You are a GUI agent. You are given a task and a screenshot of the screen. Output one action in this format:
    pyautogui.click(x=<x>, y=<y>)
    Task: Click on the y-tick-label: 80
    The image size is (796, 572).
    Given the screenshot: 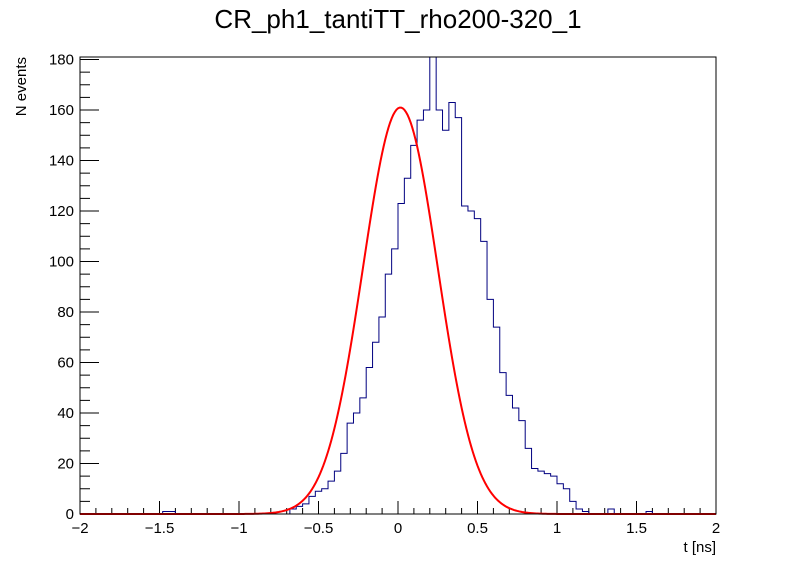 What is the action you would take?
    pyautogui.click(x=65, y=312)
    